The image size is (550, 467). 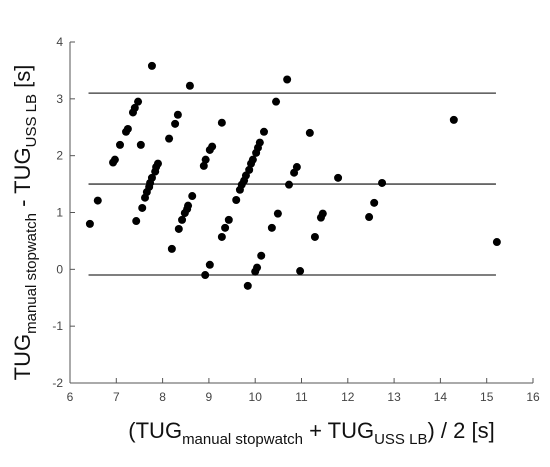 I want to click on label-part: - TUG, so click(x=22, y=180).